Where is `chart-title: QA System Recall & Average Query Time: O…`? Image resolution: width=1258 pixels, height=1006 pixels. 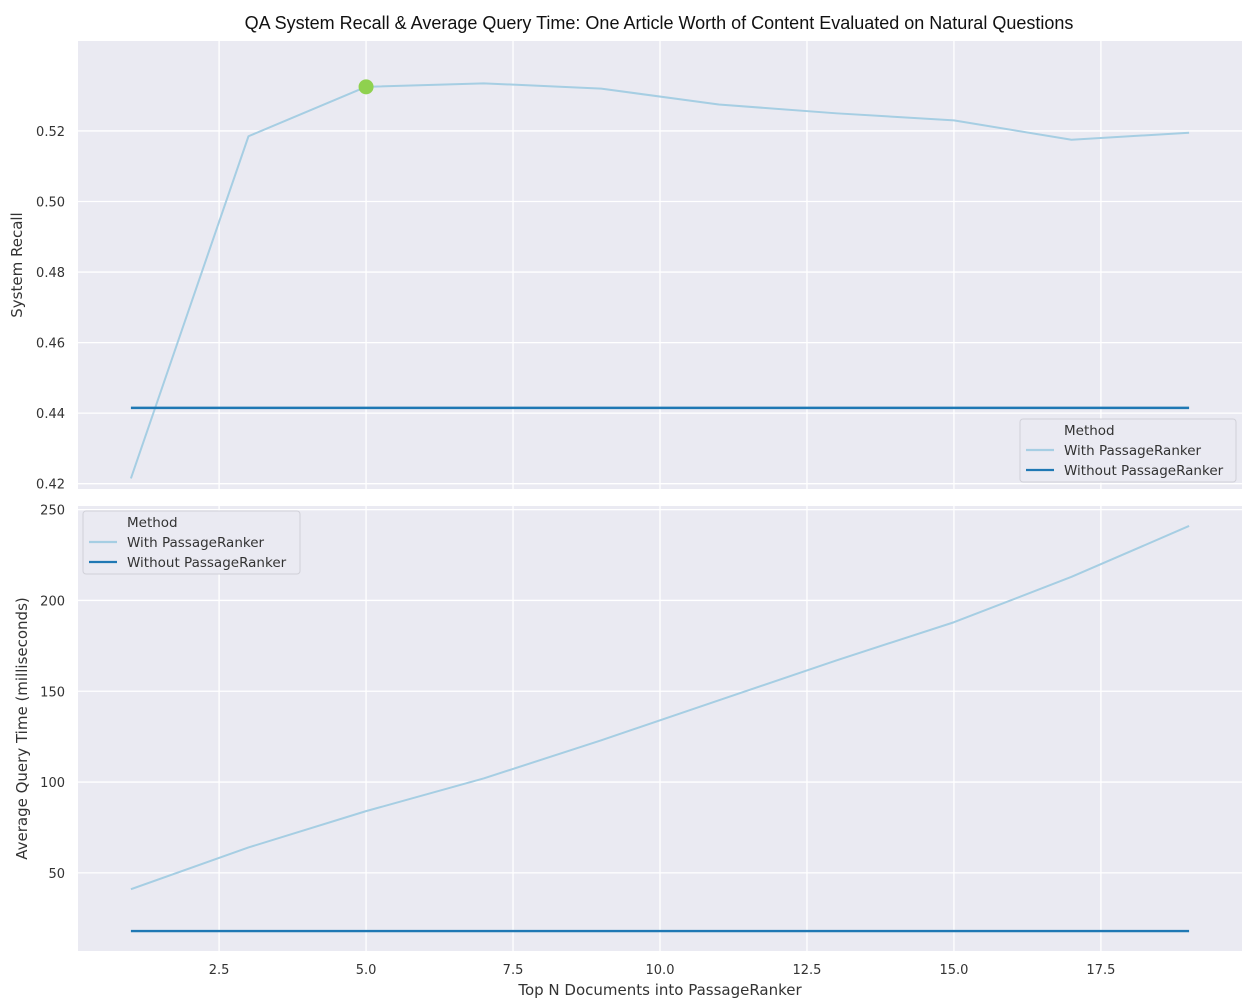
chart-title: QA System Recall & Average Query Time: O… is located at coordinates (659, 23).